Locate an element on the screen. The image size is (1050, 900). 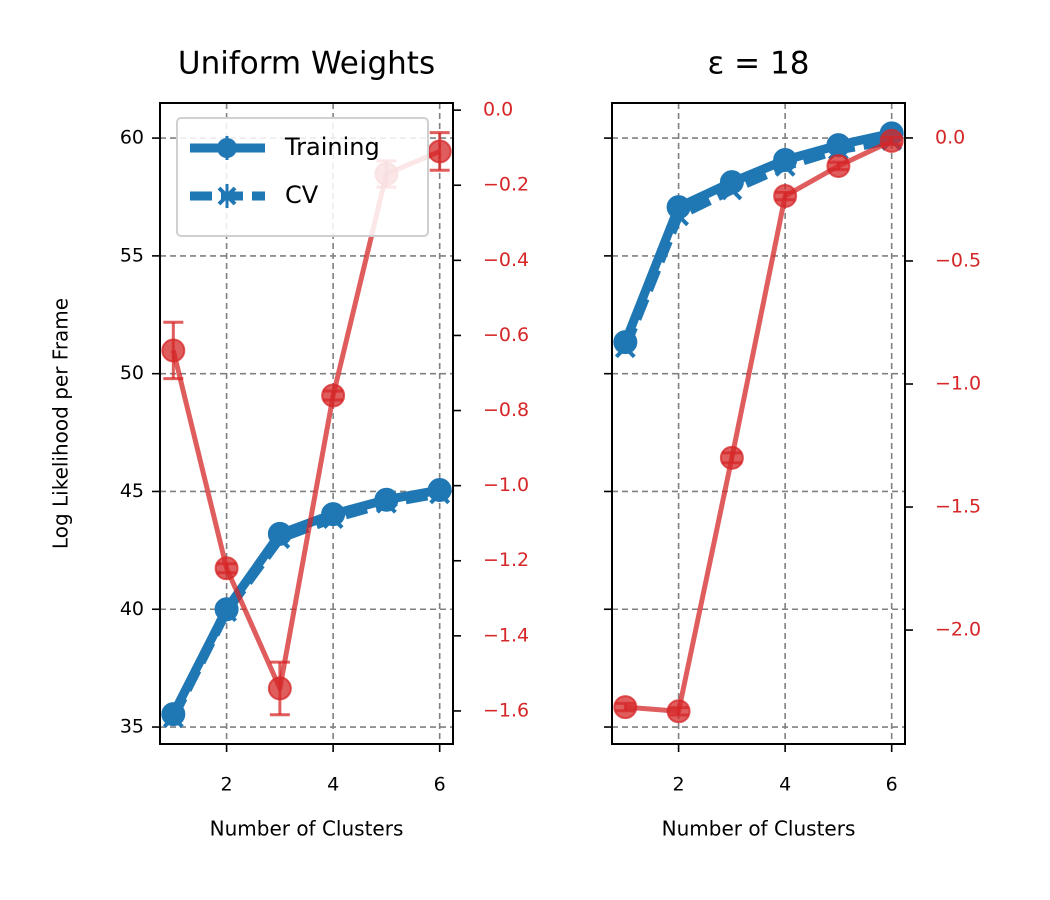
y-tick-label: 50 is located at coordinates (132, 373).